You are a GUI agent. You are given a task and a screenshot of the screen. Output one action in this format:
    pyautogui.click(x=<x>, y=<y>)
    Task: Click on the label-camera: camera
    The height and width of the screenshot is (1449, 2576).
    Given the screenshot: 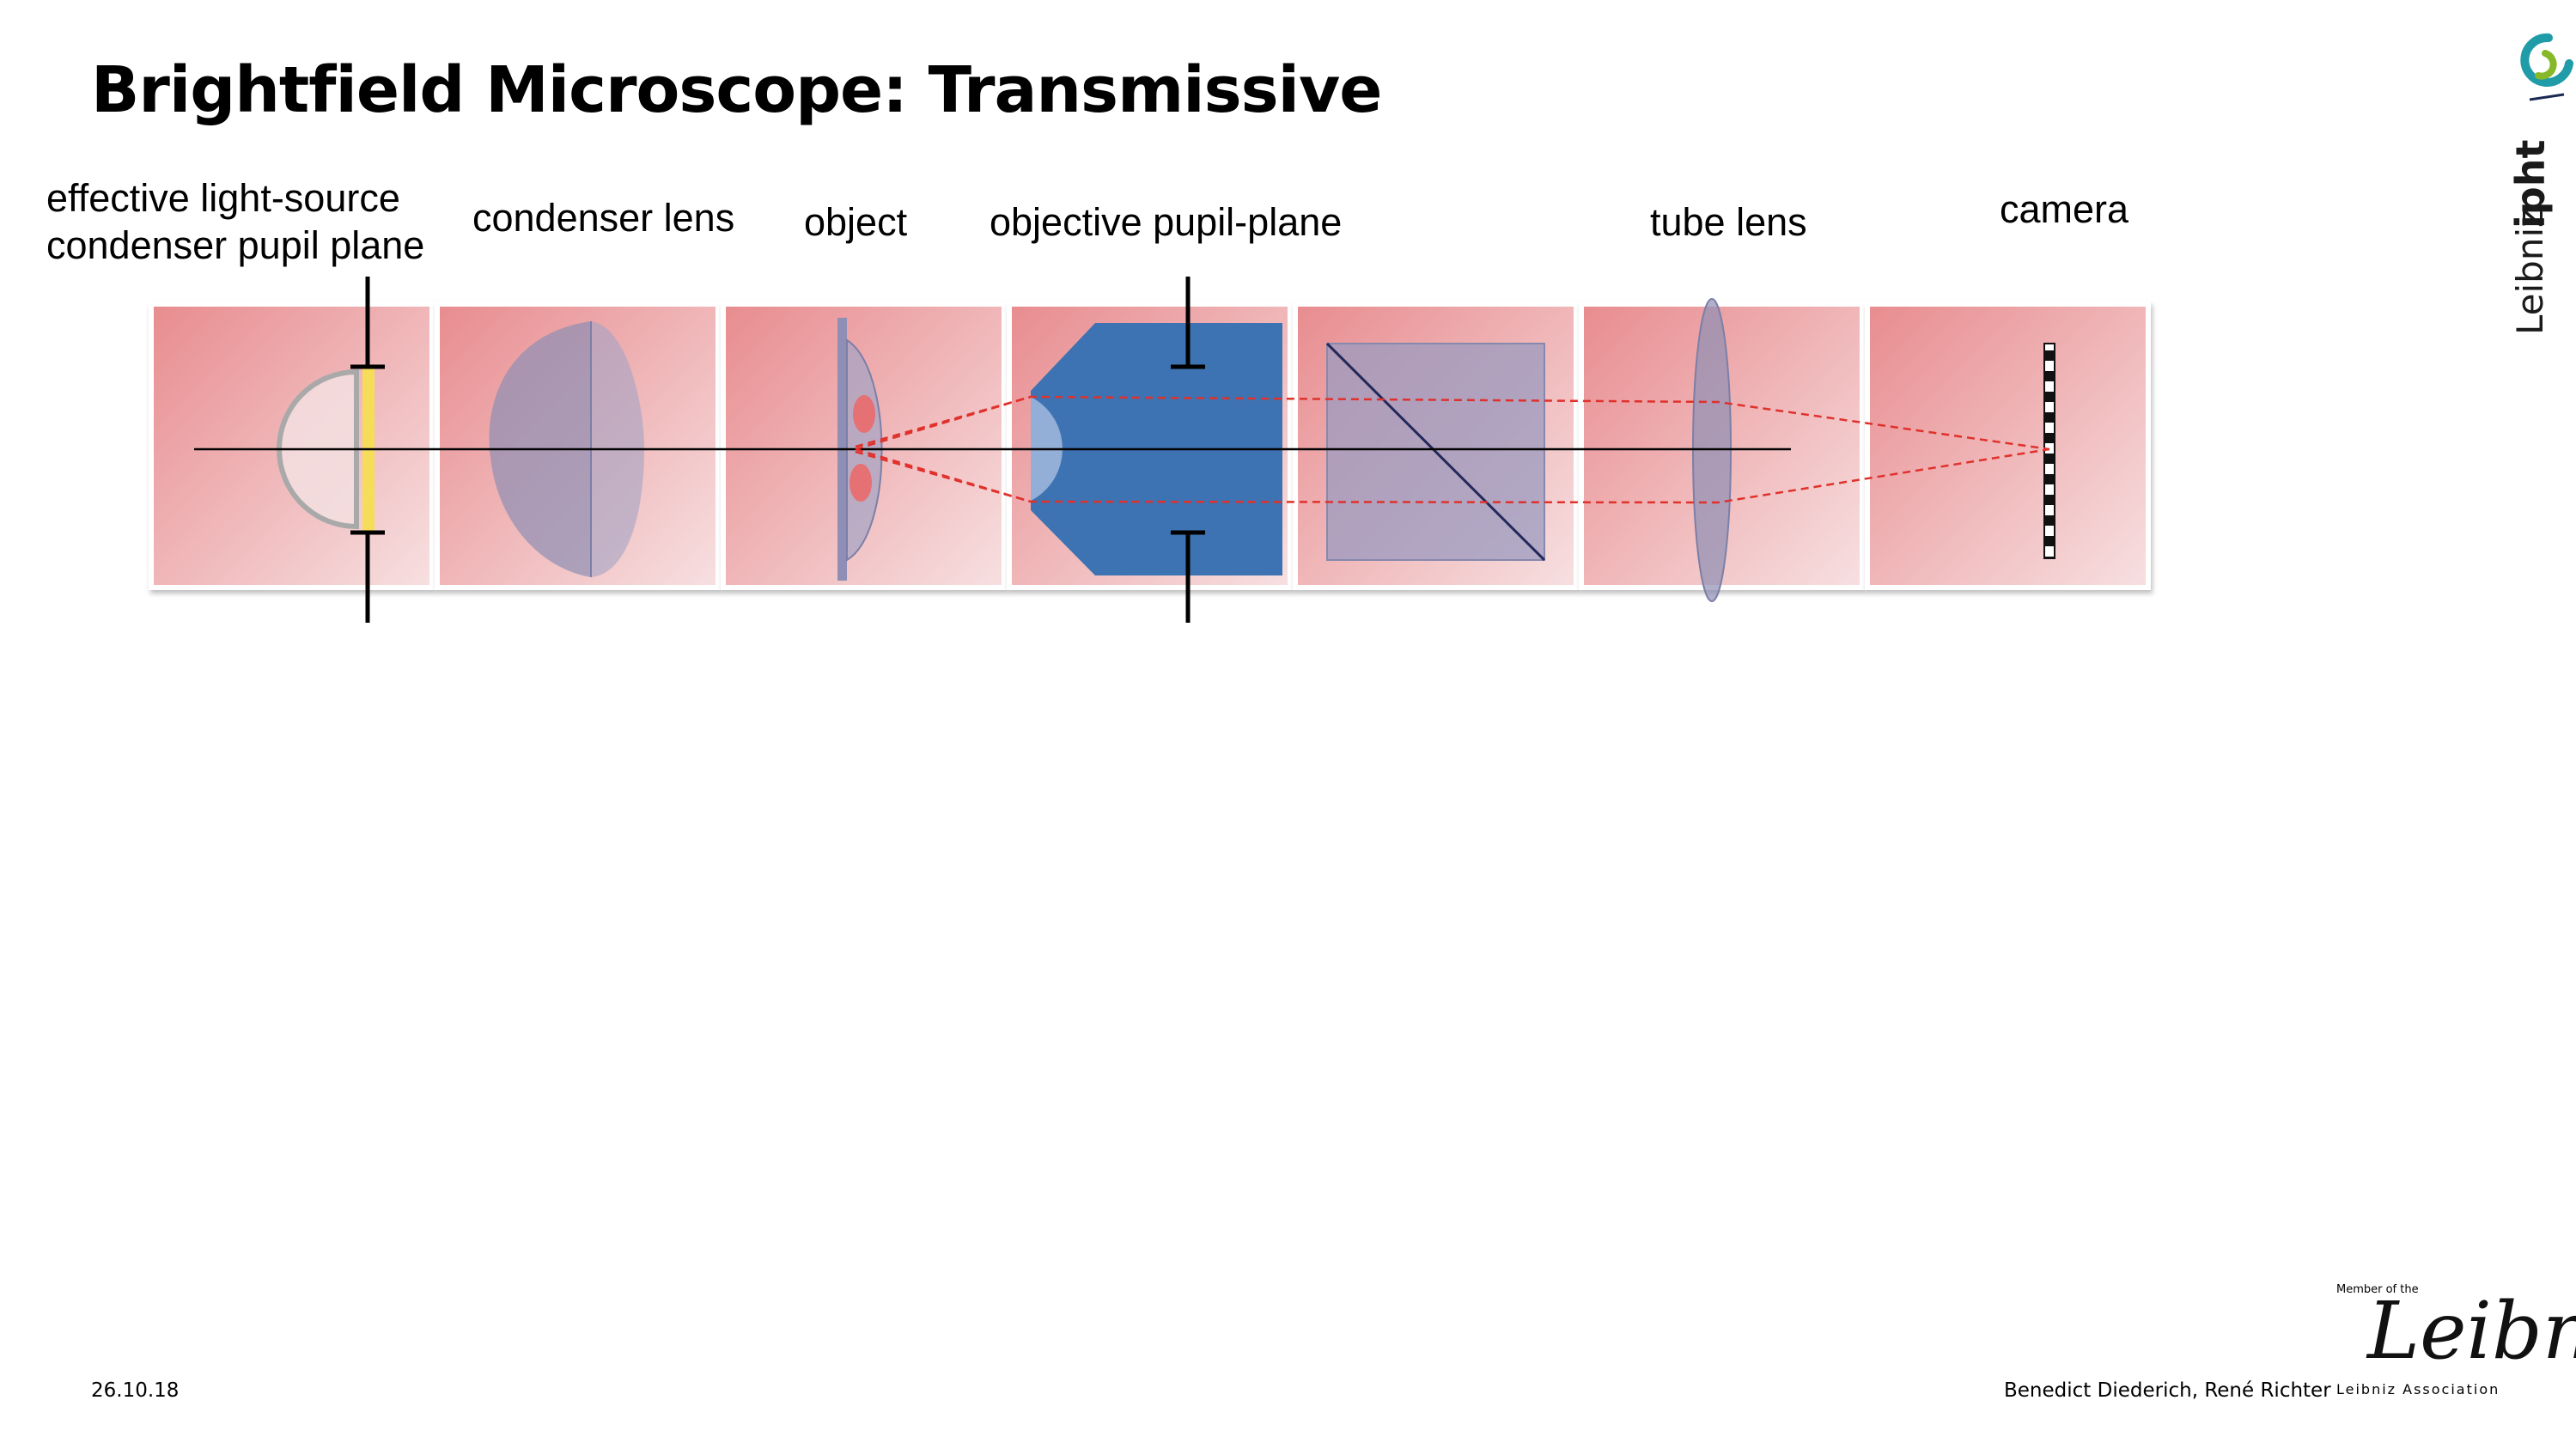 What is the action you would take?
    pyautogui.click(x=2064, y=209)
    